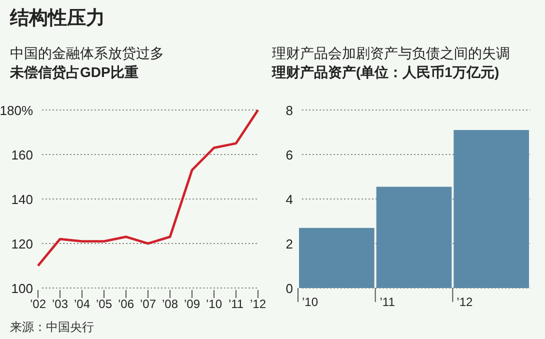 Image resolution: width=545 pixels, height=339 pixels. I want to click on chart-title: 理财产品会加剧资产与负债之间的失调, so click(391, 53).